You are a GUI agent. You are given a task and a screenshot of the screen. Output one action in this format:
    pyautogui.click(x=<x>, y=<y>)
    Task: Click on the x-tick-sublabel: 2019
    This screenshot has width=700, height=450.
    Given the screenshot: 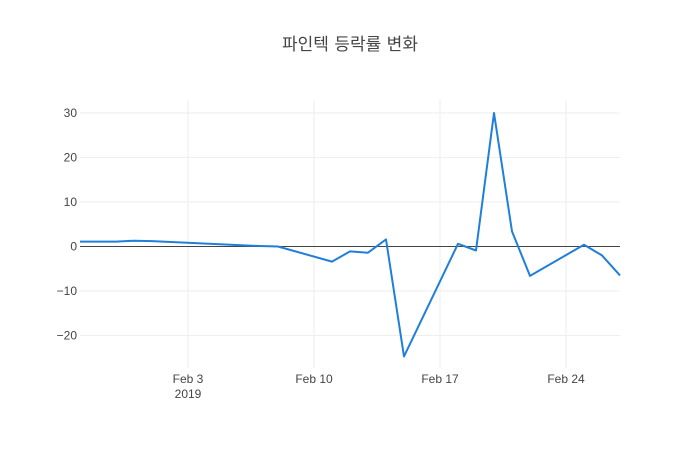 What is the action you would take?
    pyautogui.click(x=188, y=394)
    